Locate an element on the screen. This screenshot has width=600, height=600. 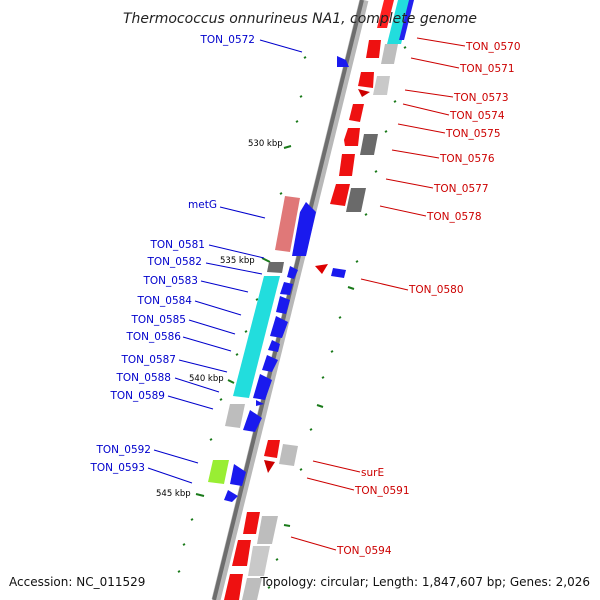
gene-label: TON_0587 is located at coordinates (148, 360).